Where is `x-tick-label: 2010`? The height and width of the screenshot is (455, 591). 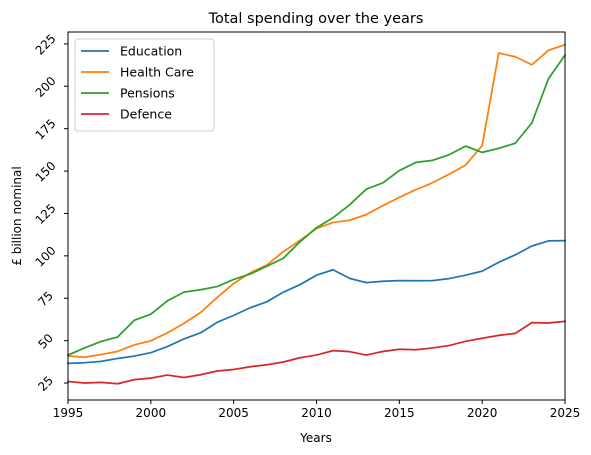 x-tick-label: 2010 is located at coordinates (316, 413).